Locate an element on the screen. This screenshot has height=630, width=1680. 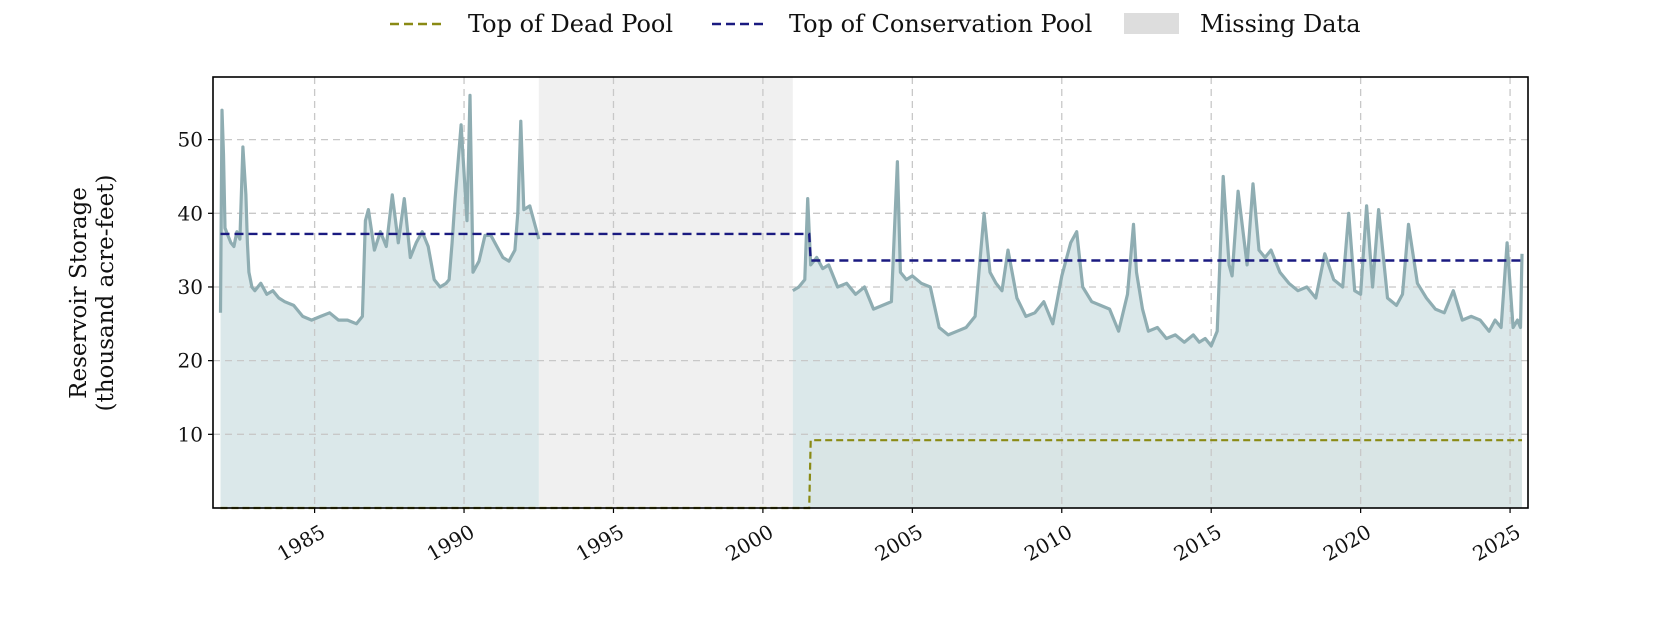
legend-item-conservation-pool: Top of Conservation Pool is located at coordinates (902, 24).